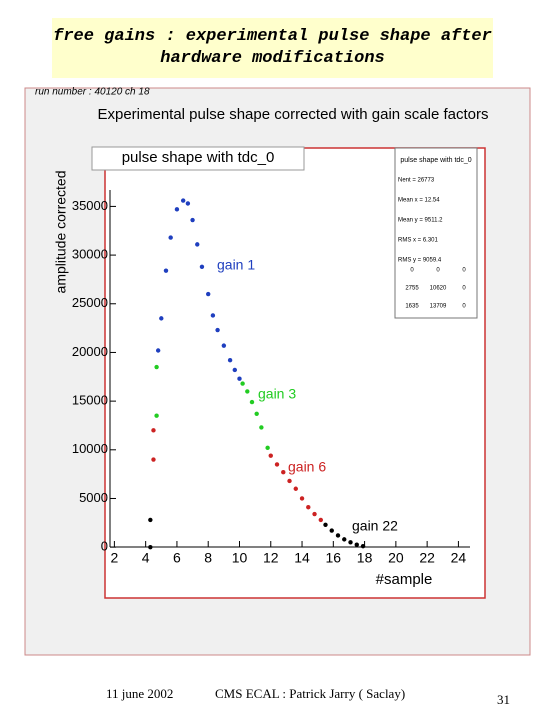 The image size is (540, 720). Describe the element at coordinates (271, 558) in the screenshot. I see `x-tick-label: 12` at that location.